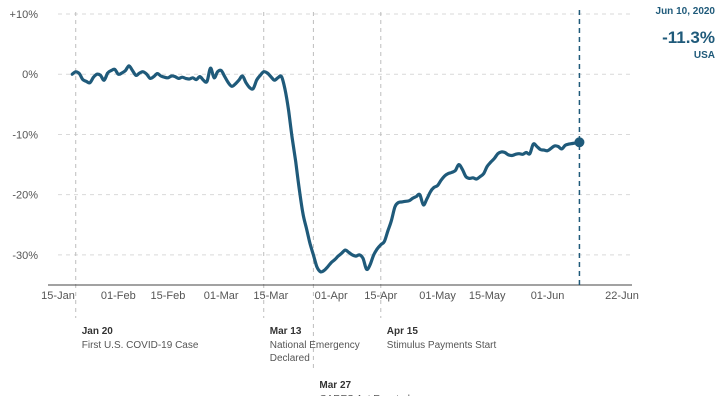  I want to click on readout-value: -11.3%, so click(688, 37).